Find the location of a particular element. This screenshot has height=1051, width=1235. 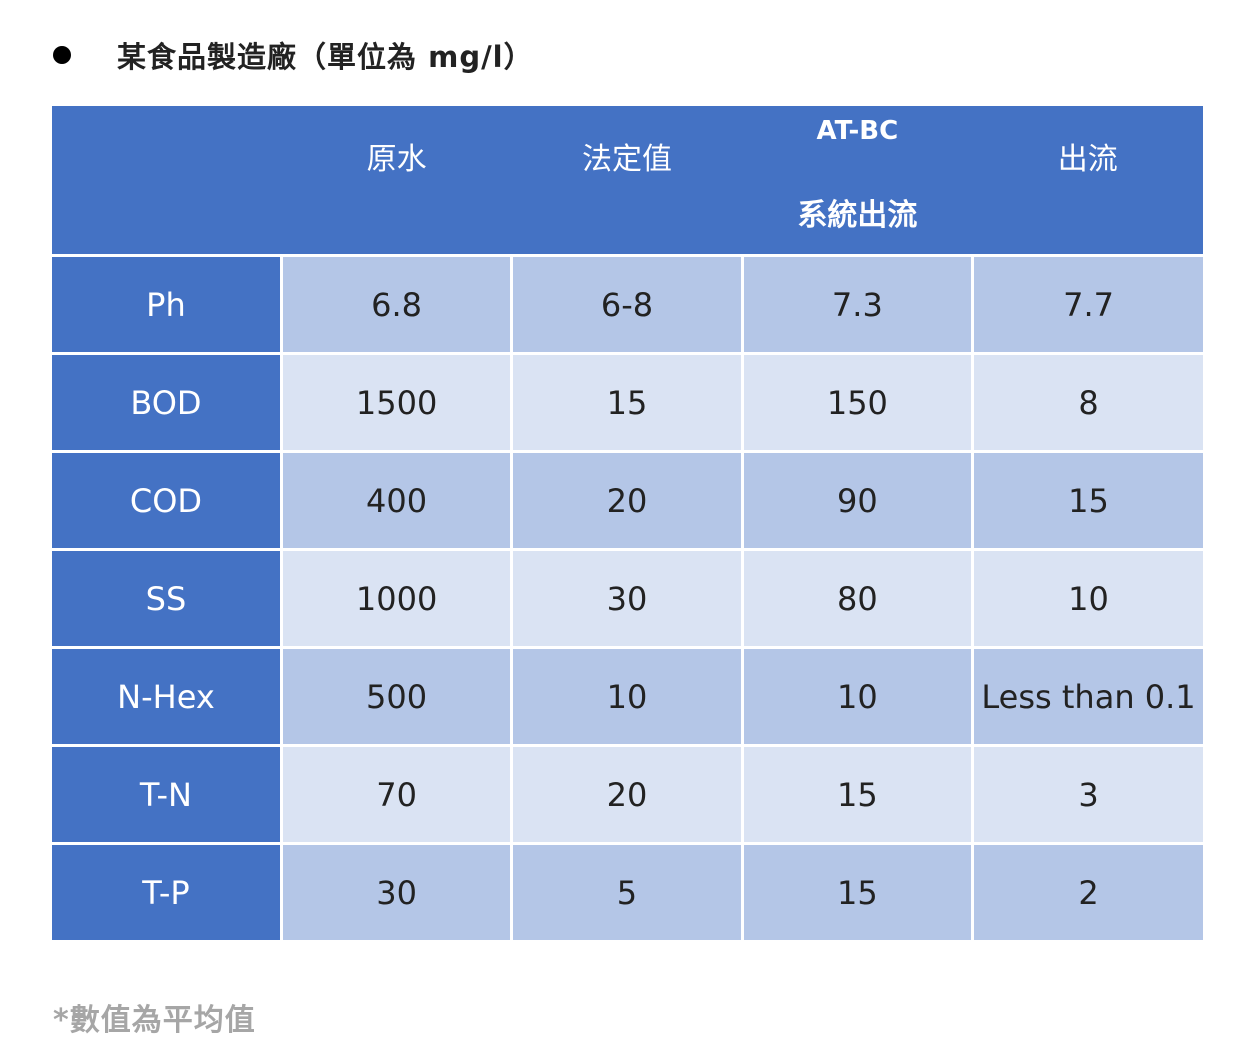

header-atbc-outflow: AT-BC 系統出流 is located at coordinates (857, 181).